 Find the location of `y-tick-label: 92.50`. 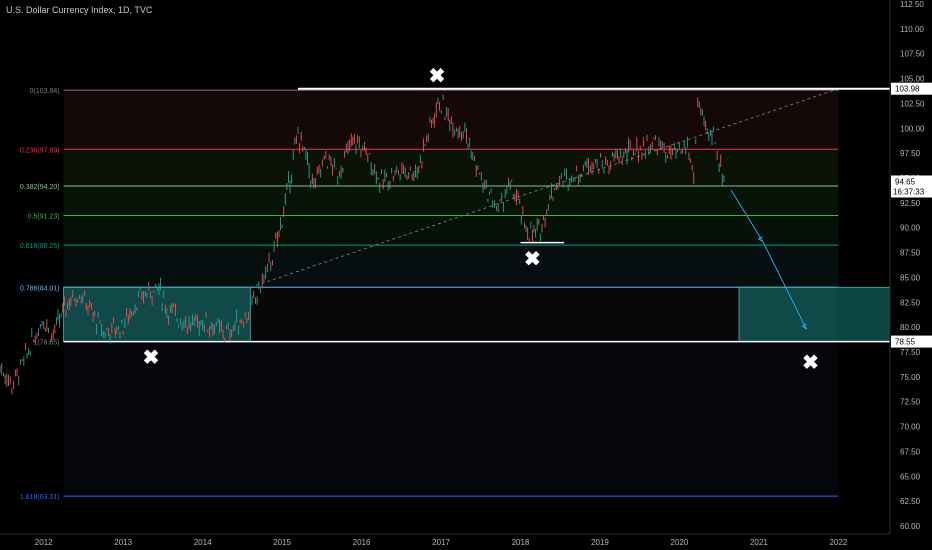

y-tick-label: 92.50 is located at coordinates (910, 203).